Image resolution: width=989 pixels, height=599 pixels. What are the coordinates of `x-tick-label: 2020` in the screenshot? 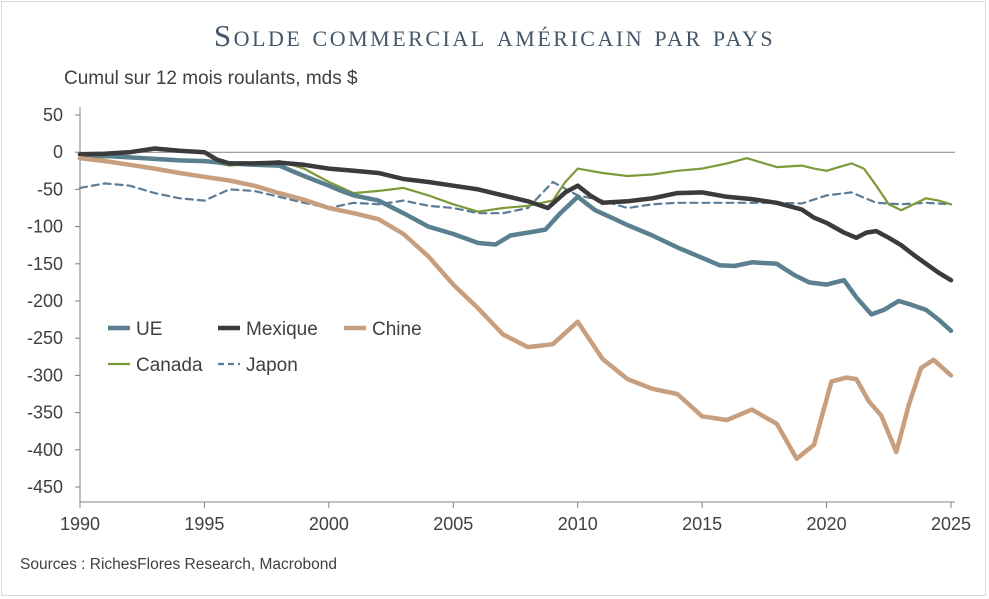 It's located at (827, 524).